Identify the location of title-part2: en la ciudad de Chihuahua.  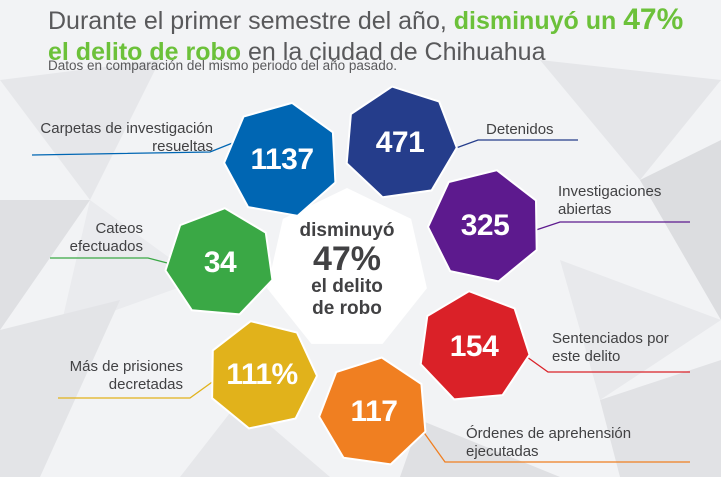
(393, 52).